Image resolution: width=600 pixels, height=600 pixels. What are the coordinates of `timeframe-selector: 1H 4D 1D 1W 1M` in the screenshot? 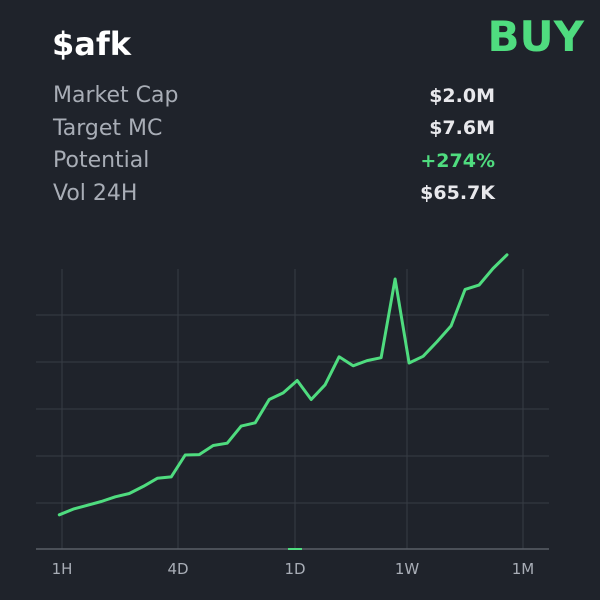 It's located at (293, 569).